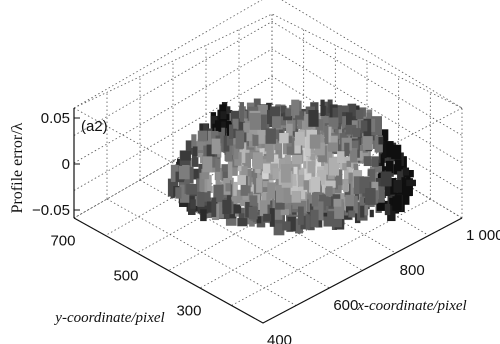  Describe the element at coordinates (345, 305) in the screenshot. I see `x-tick-label: 600` at that location.